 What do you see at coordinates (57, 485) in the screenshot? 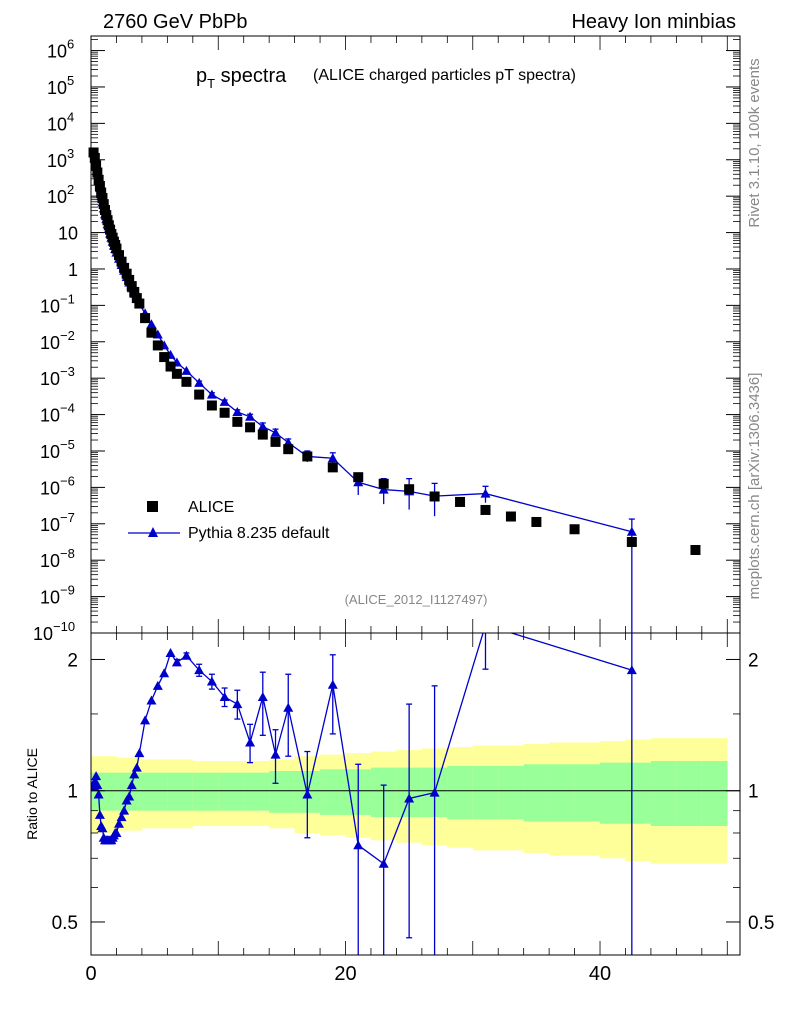
I see `y-tick-label: 10⁻⁶` at bounding box center [57, 485].